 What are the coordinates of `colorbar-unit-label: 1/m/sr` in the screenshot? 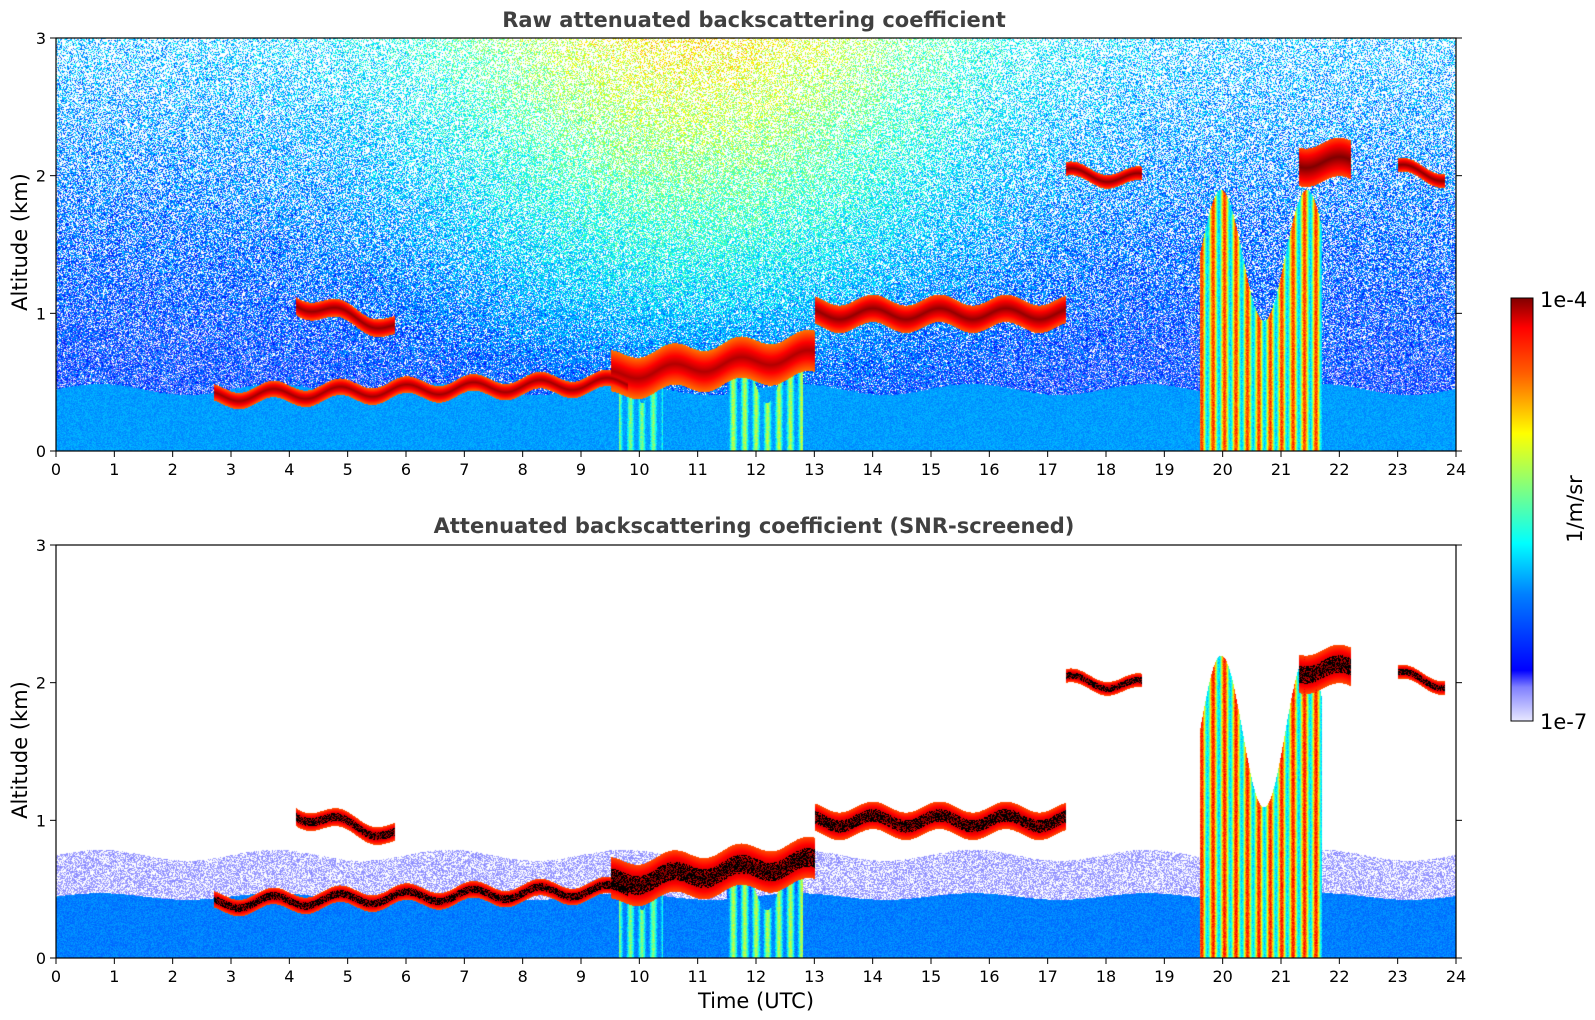 It's located at (1575, 509).